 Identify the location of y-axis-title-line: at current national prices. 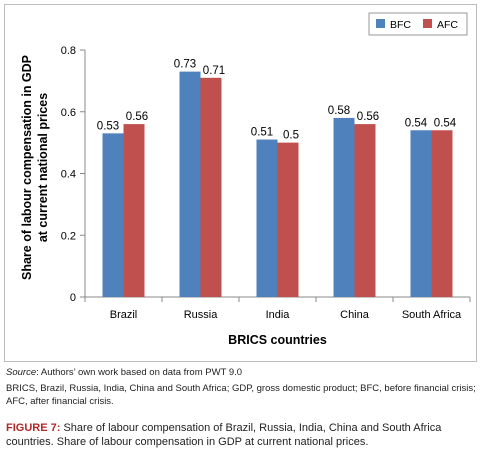
(43, 167).